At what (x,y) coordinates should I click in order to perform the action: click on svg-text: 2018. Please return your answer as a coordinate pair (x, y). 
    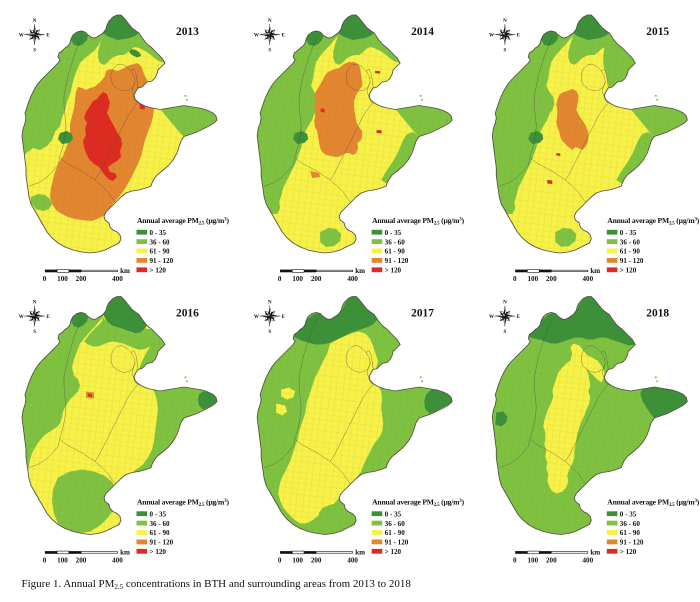
    Looking at the image, I should click on (657, 314).